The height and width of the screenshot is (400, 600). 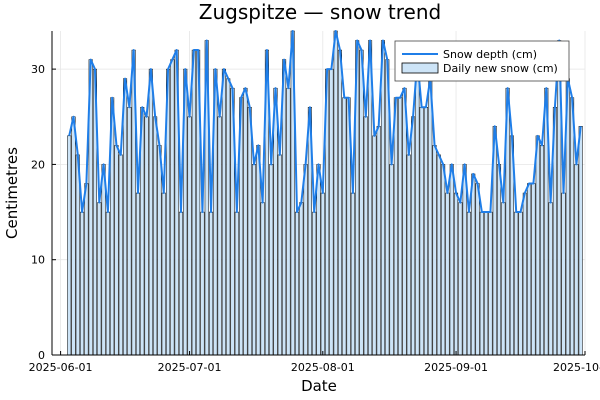 What do you see at coordinates (41, 355) in the screenshot?
I see `y-tick-label: 0` at bounding box center [41, 355].